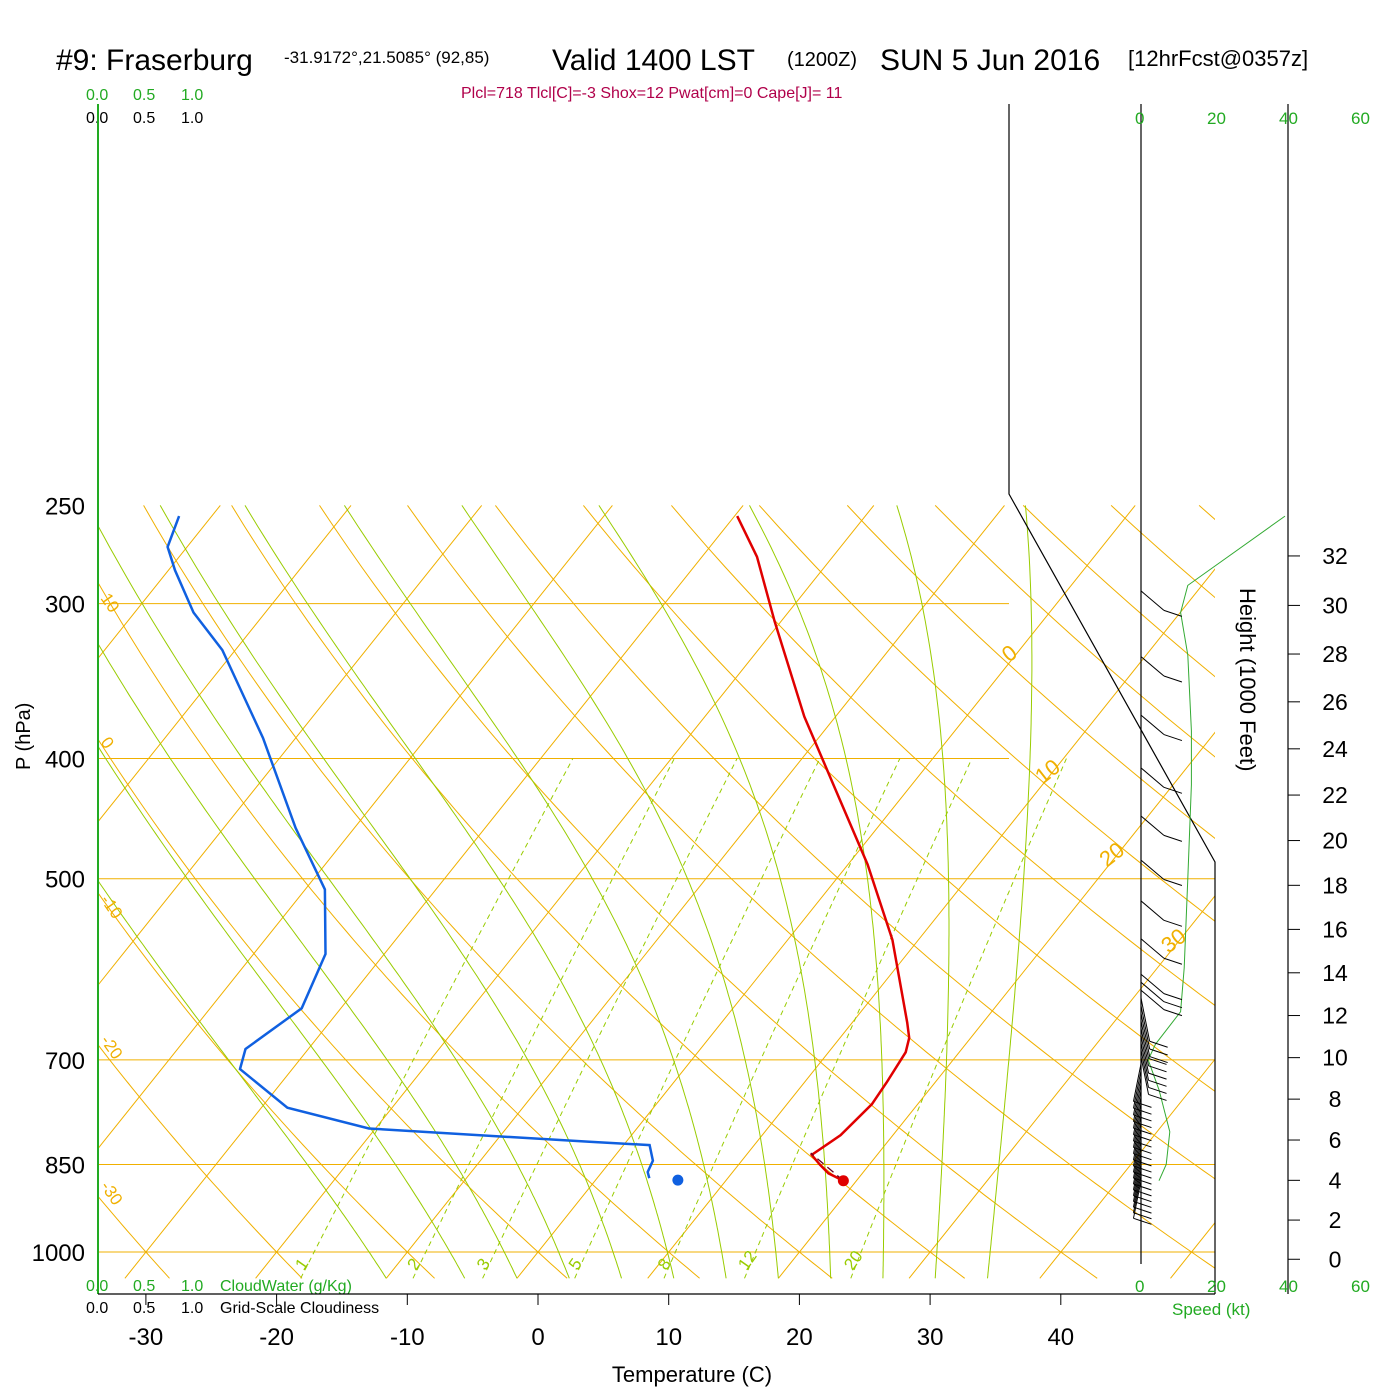 The image size is (1400, 1400). Describe the element at coordinates (407, 1337) in the screenshot. I see `temperature-tick-label: -10` at that location.